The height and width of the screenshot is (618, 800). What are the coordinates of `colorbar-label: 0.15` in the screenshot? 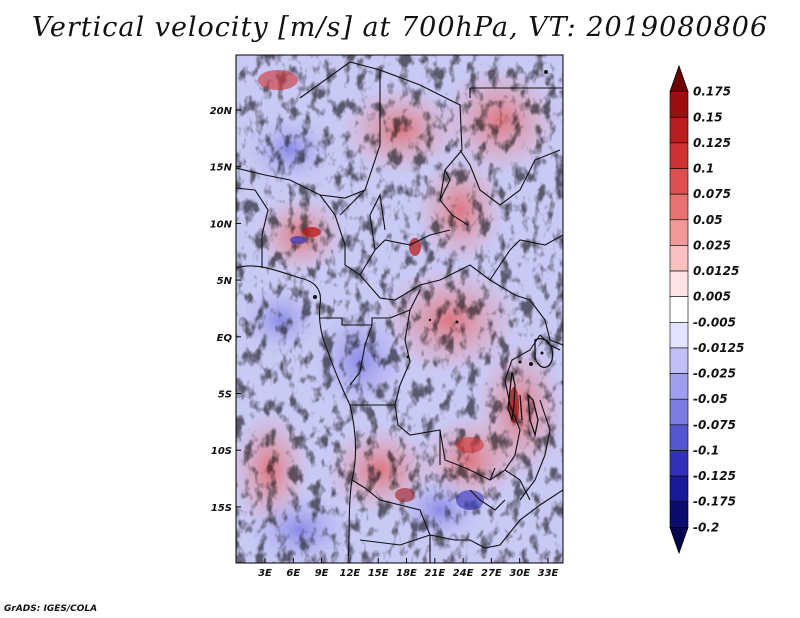 It's located at (708, 117).